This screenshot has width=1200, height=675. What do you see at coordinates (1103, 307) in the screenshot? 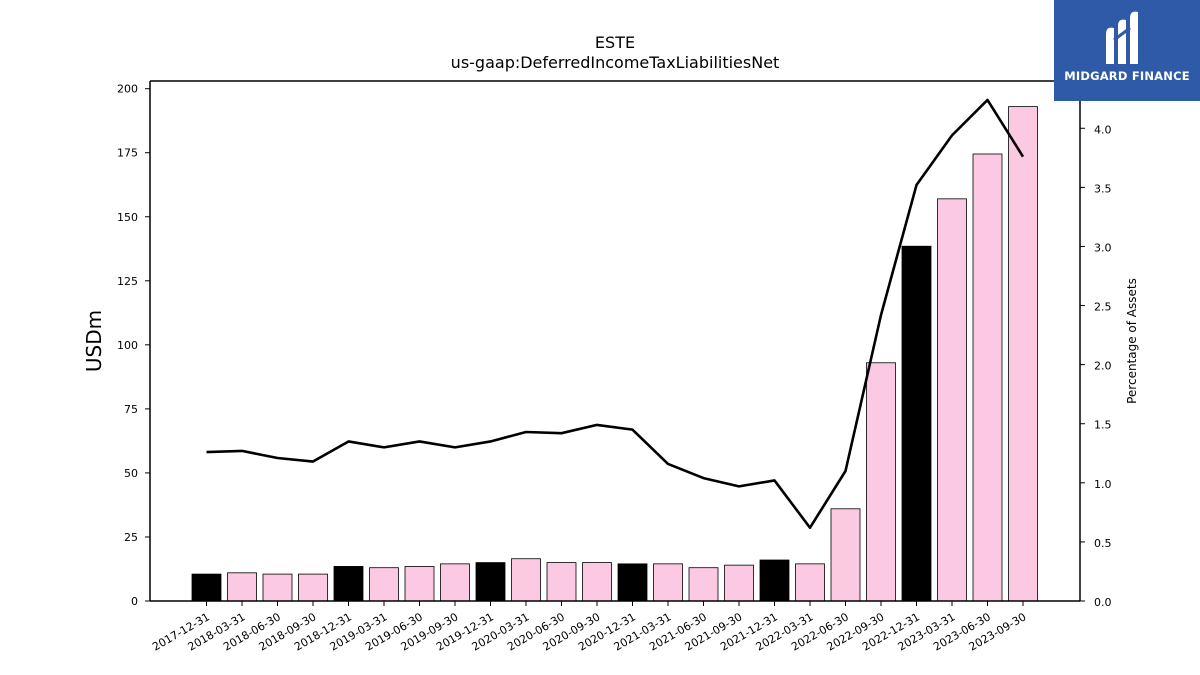
I see `y2-tick-label: 2.5` at bounding box center [1103, 307].